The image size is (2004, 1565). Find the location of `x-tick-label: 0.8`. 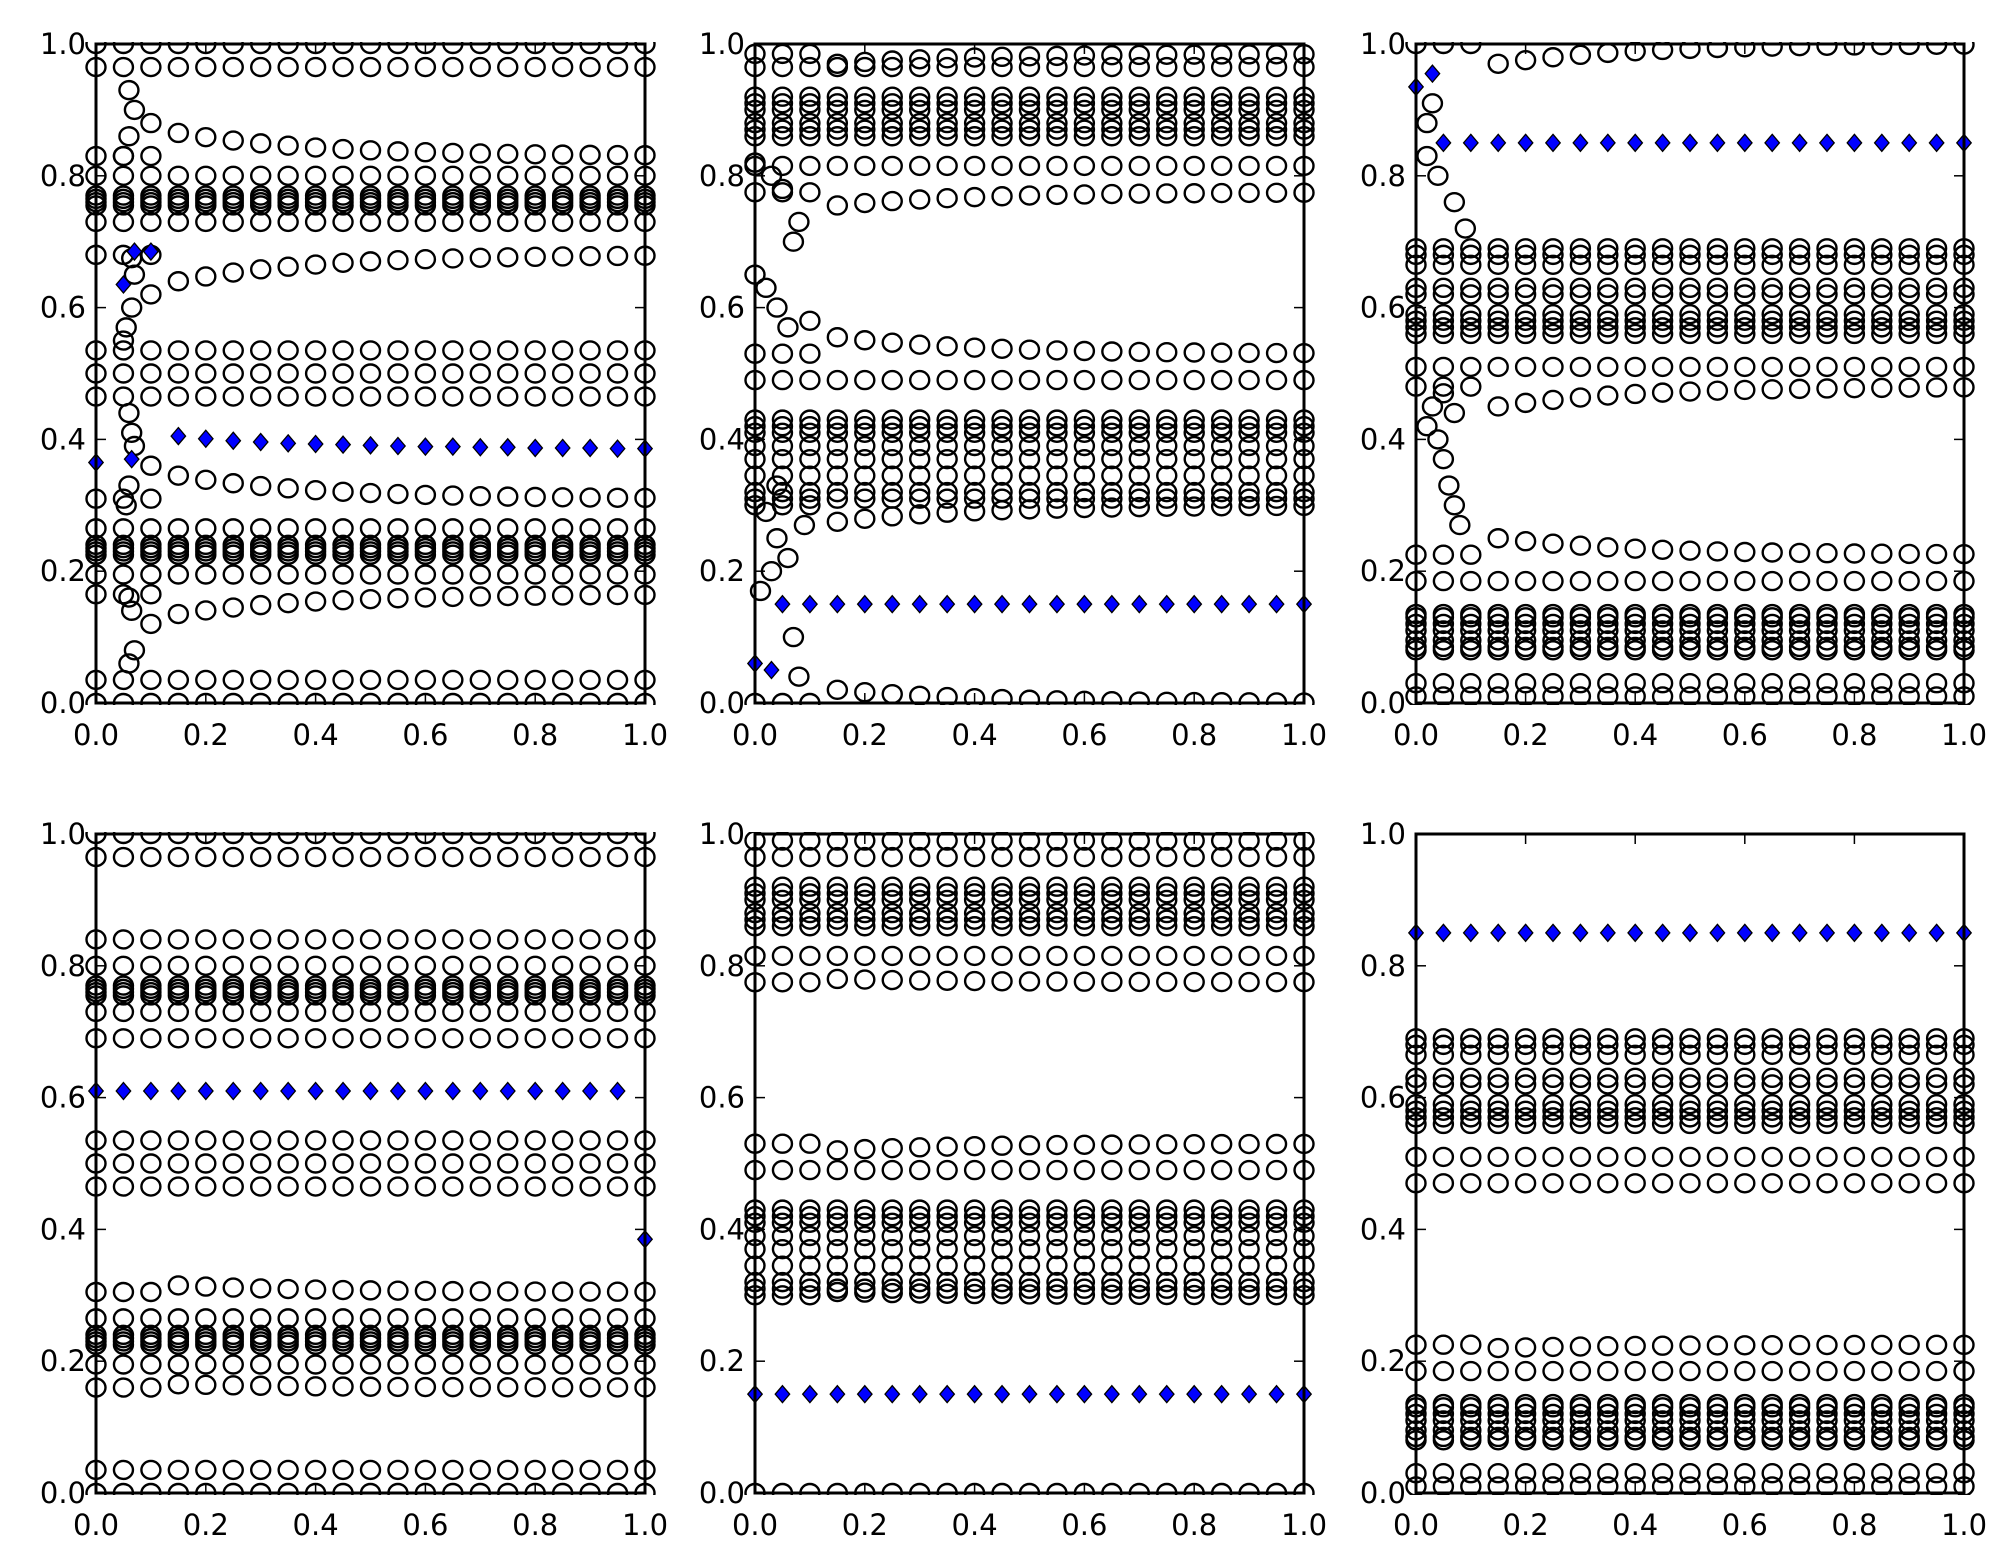

x-tick-label: 0.8 is located at coordinates (535, 735).